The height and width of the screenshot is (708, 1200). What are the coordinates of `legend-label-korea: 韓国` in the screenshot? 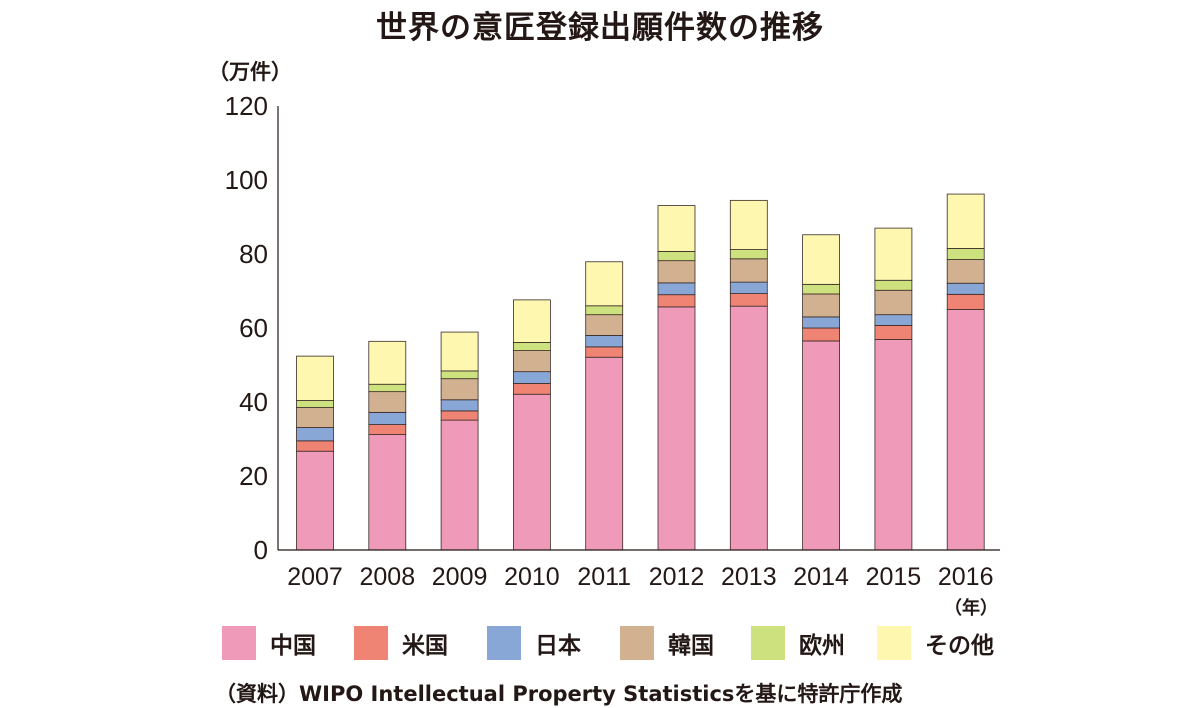 It's located at (691, 643).